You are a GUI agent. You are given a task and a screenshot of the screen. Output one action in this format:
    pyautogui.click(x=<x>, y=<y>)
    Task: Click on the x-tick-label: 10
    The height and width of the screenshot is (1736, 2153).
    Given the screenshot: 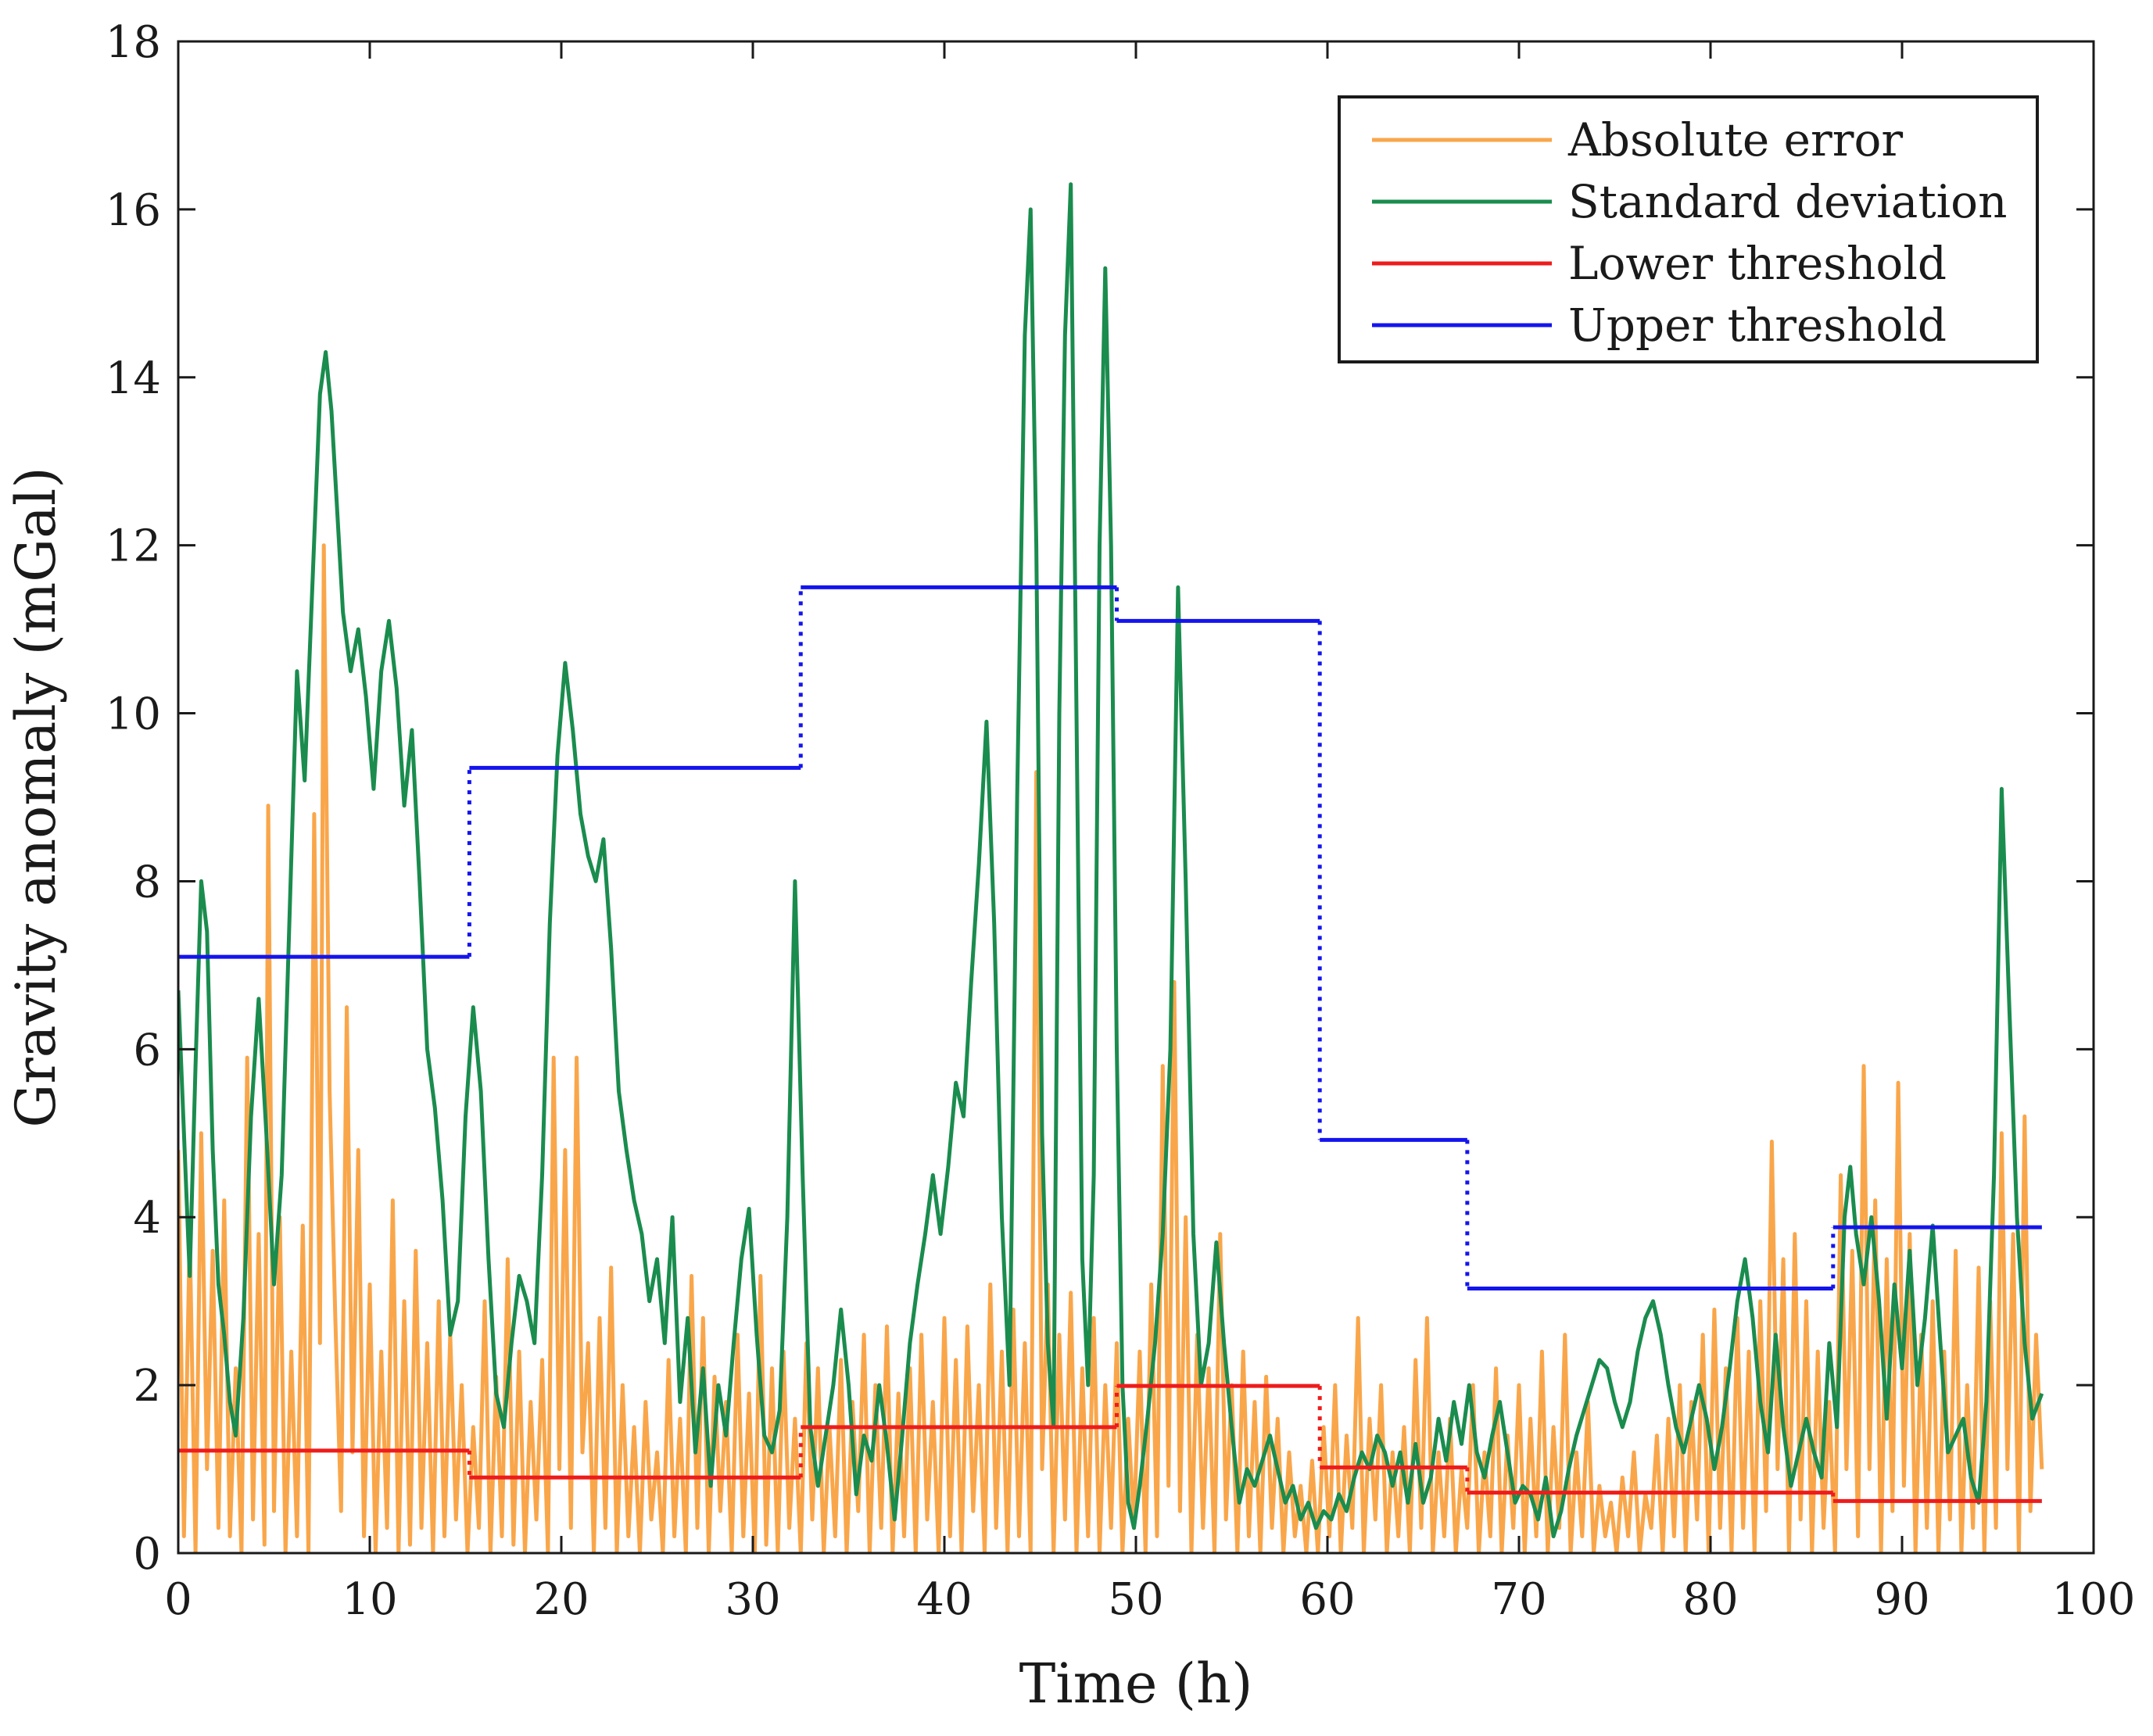 What is the action you would take?
    pyautogui.click(x=369, y=1599)
    